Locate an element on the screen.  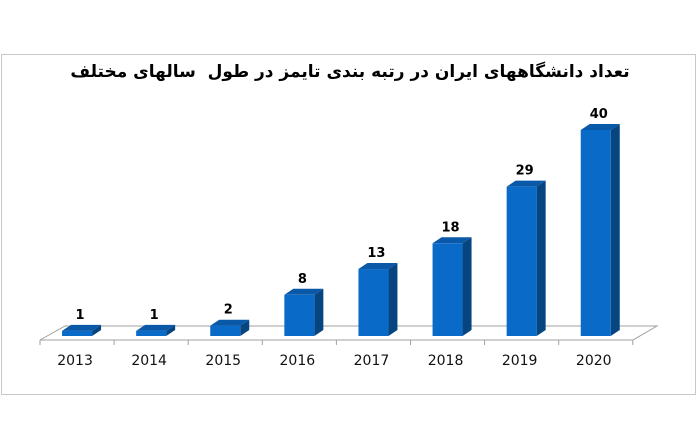
bar-2013 is located at coordinates (82, 330).